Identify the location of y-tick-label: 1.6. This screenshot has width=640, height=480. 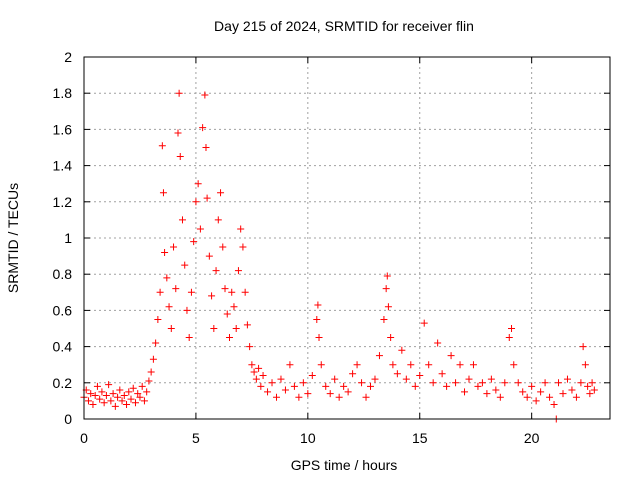
(63, 129).